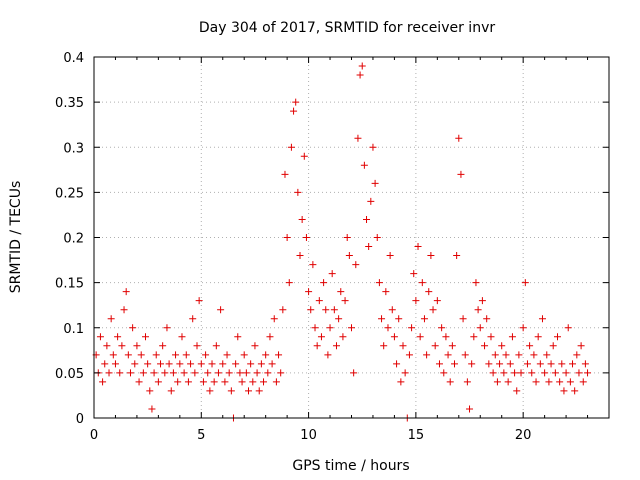 This screenshot has height=480, width=640. I want to click on y-tick-label: 0.1, so click(73, 329).